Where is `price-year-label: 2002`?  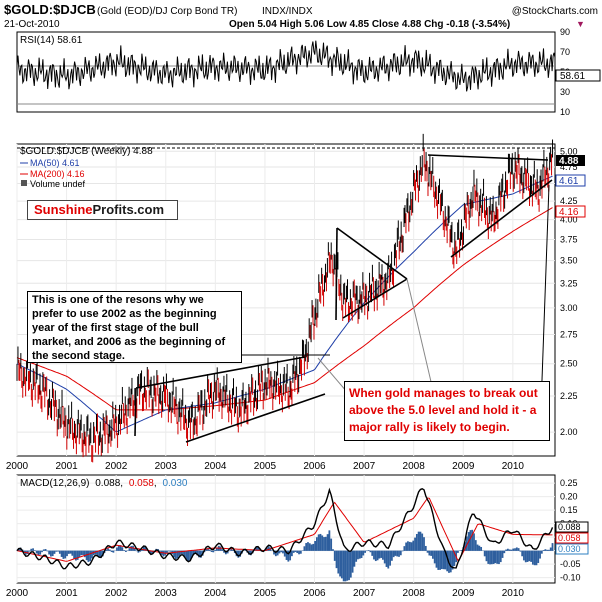
price-year-label: 2002 is located at coordinates (116, 466).